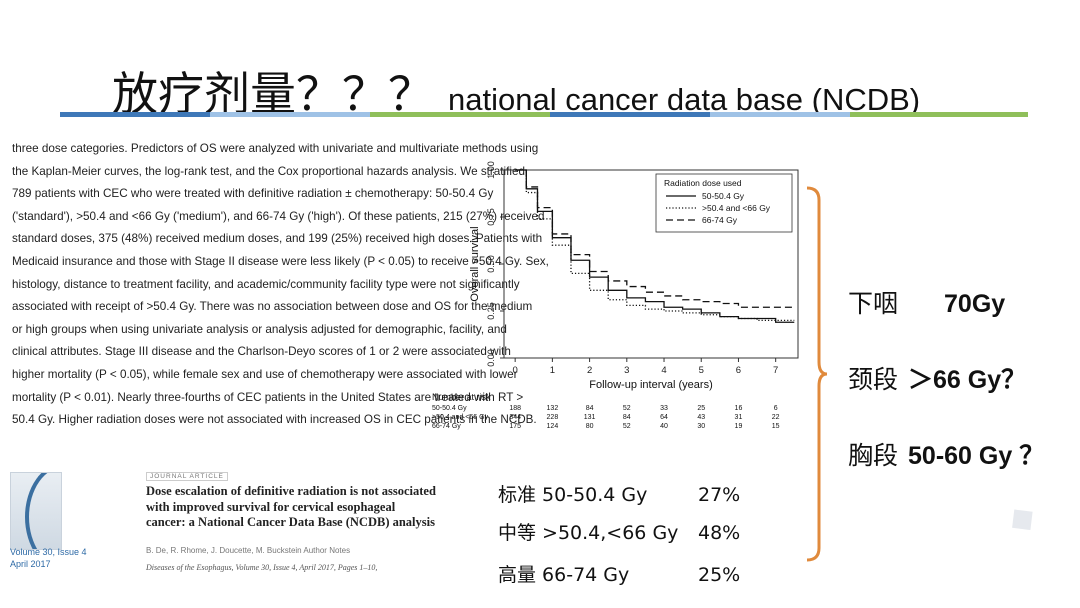 The image size is (1080, 608). What do you see at coordinates (589, 370) in the screenshot?
I see `x-tick-label: 2` at bounding box center [589, 370].